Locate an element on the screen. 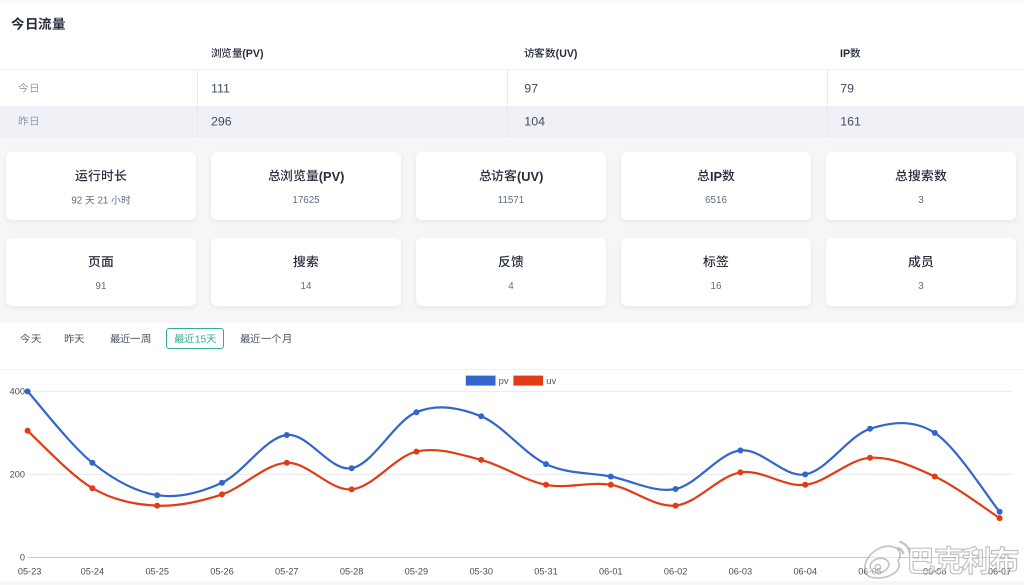  svg-text: 05-27 is located at coordinates (287, 572).